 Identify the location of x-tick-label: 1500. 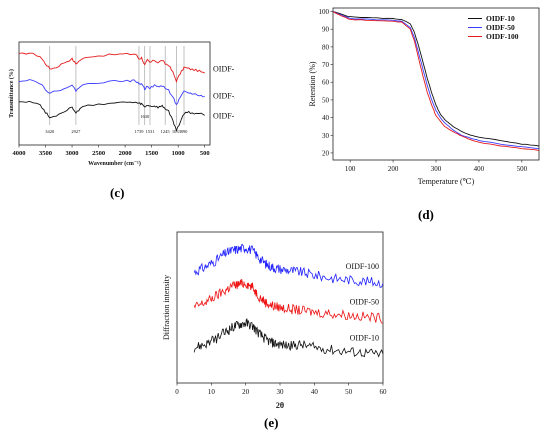
(151, 153).